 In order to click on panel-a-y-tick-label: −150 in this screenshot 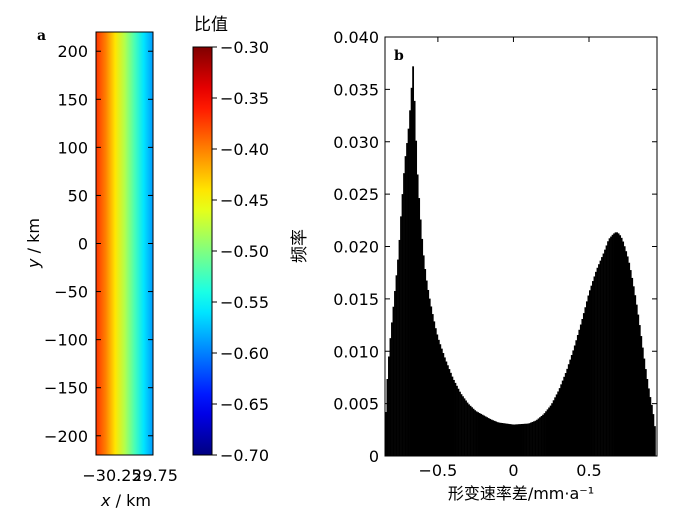, I will do `click(66, 388)`.